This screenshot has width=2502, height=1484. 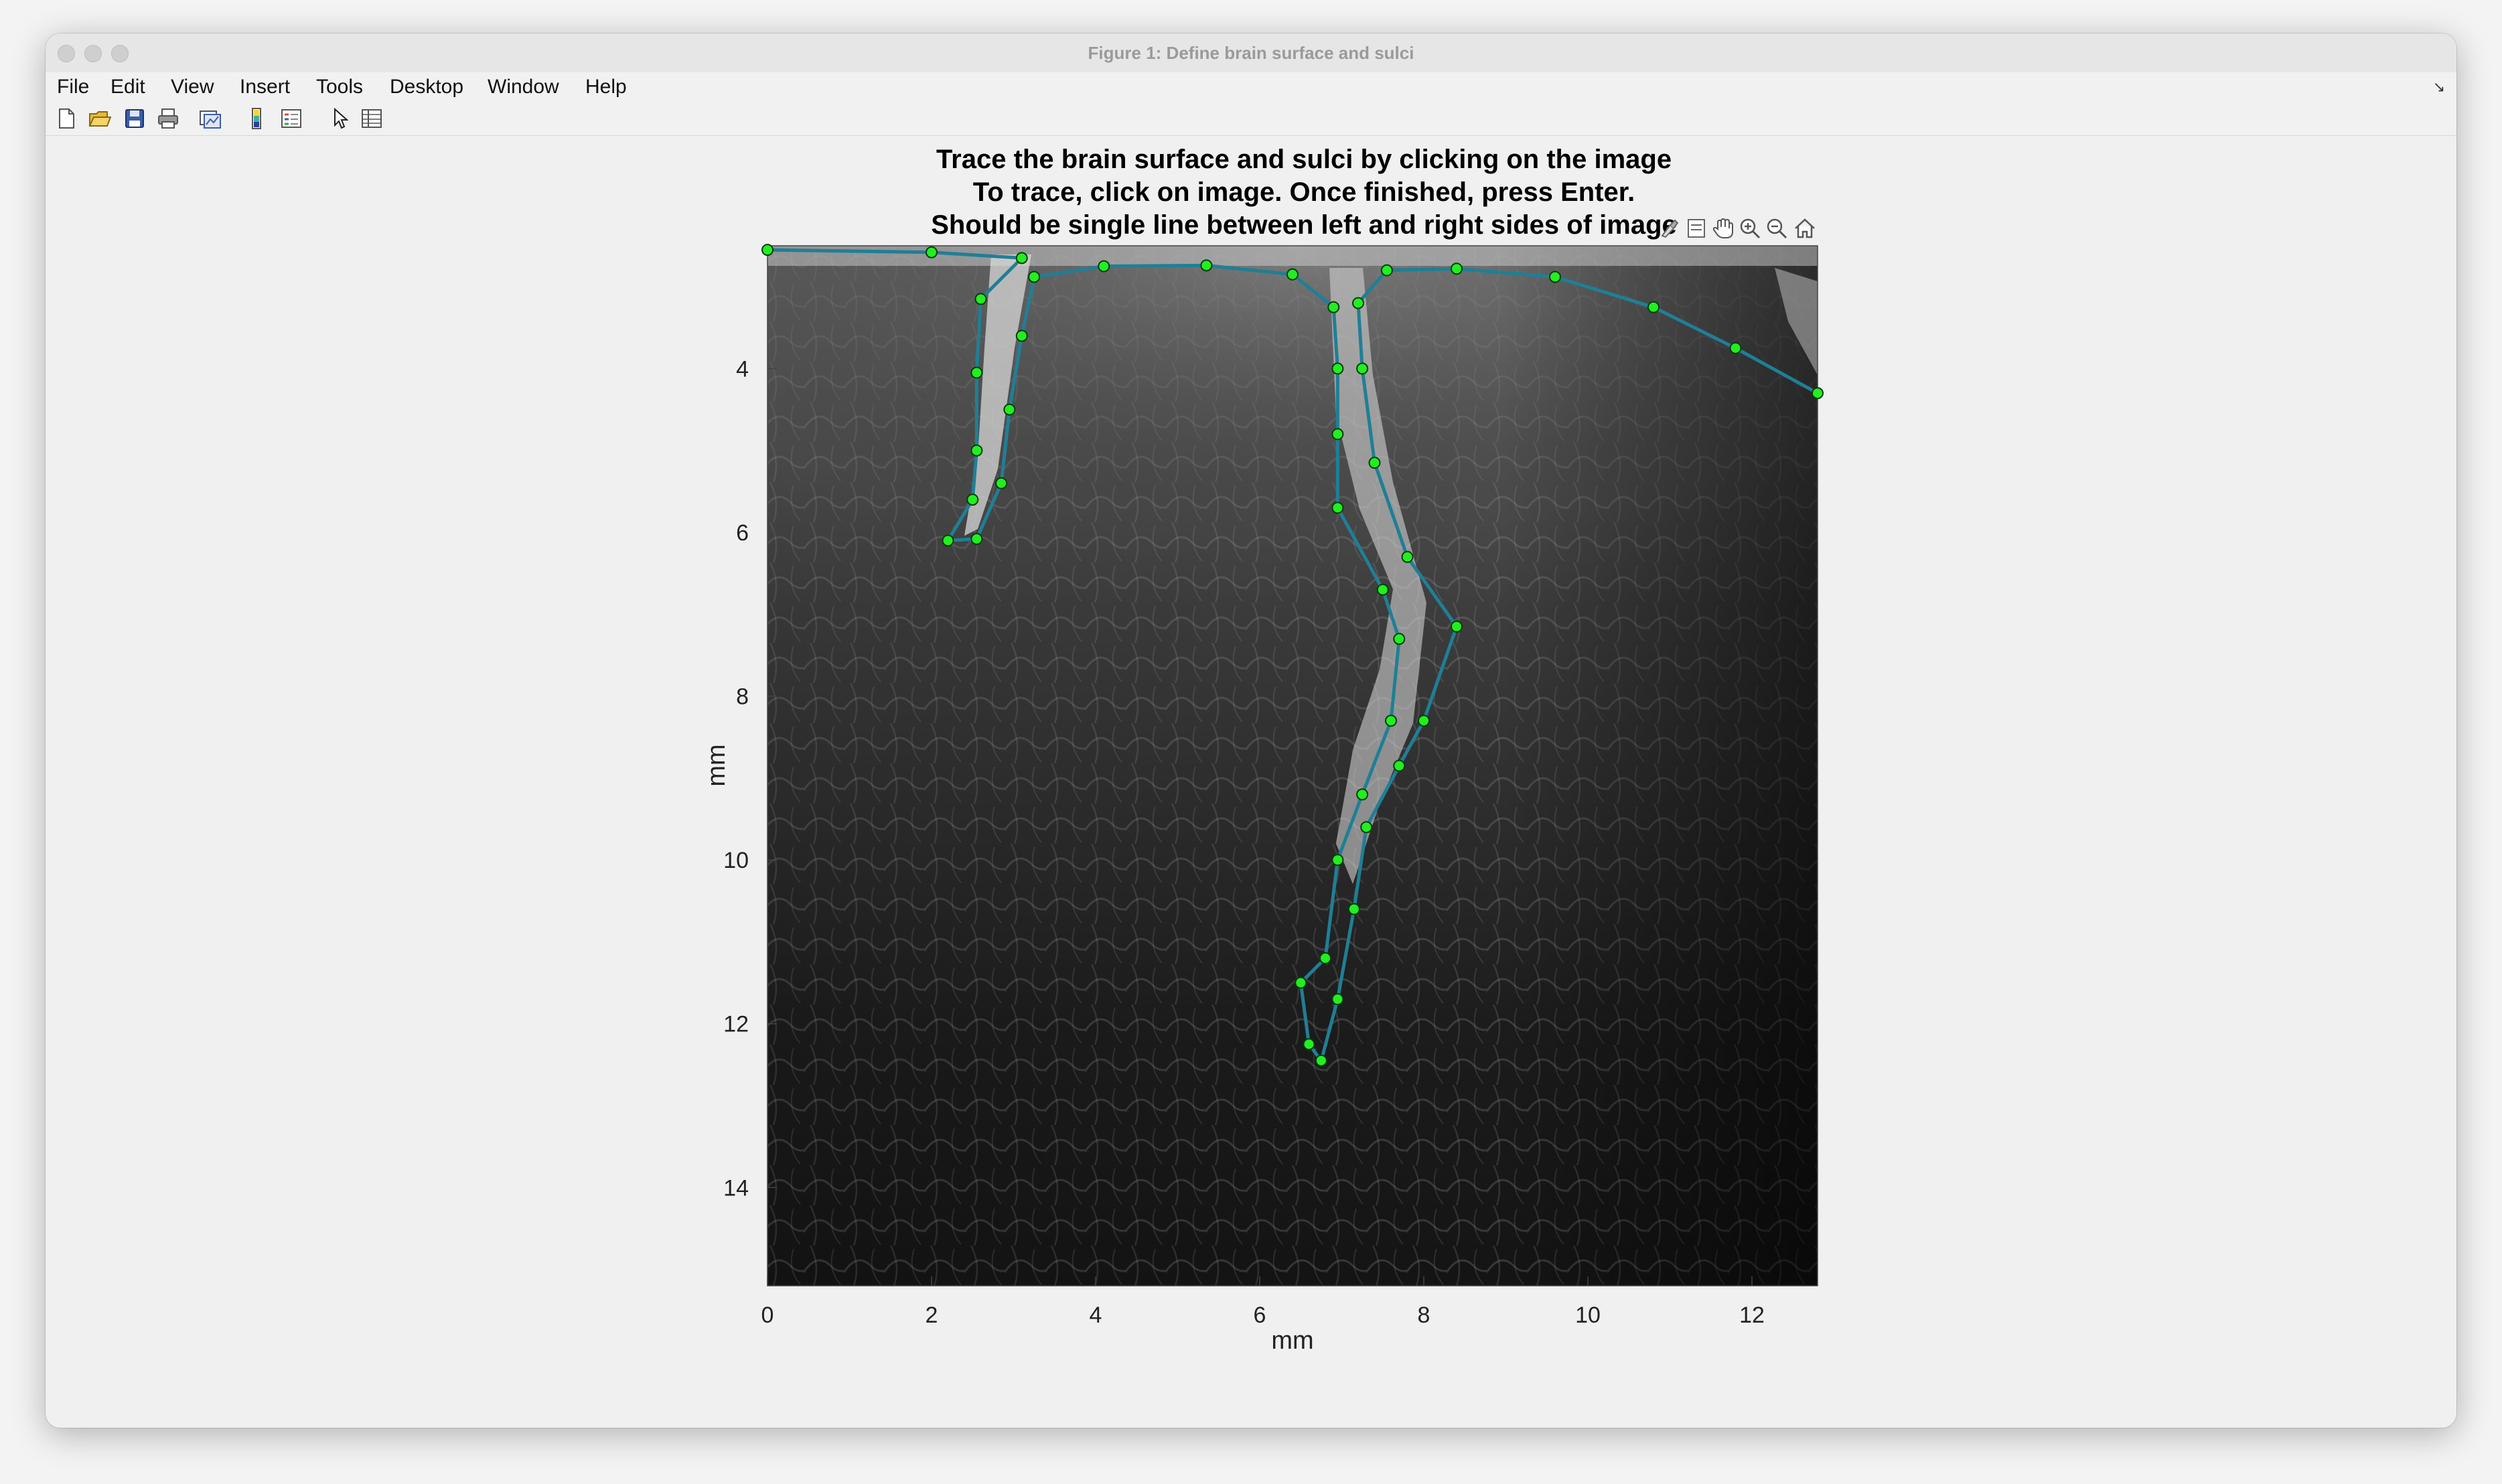 I want to click on x-tick-label: 12, so click(x=1752, y=1315).